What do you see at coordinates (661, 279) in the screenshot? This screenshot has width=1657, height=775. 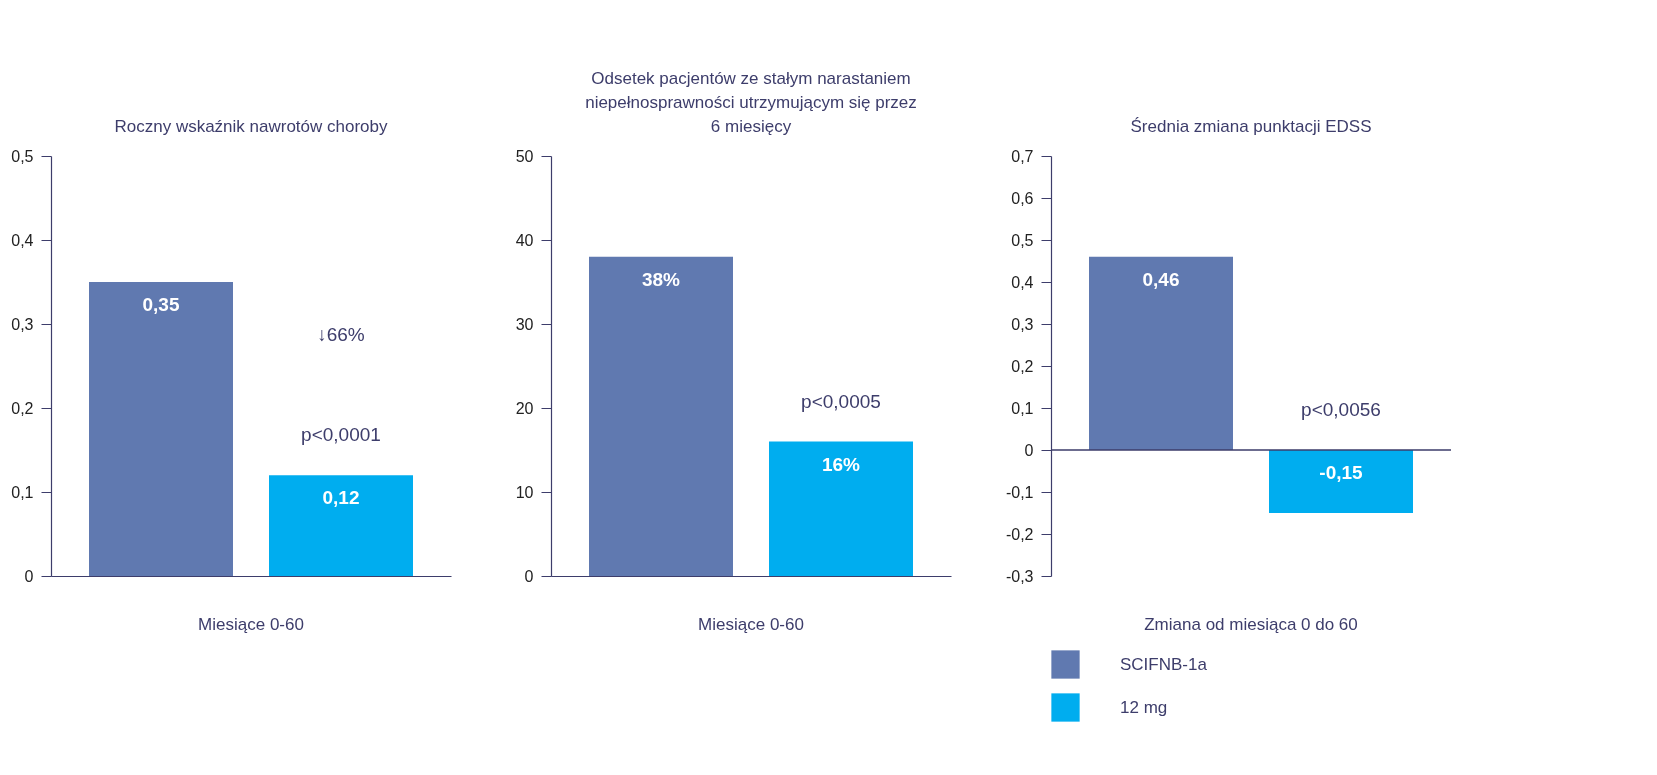 I see `data-label: 38%` at bounding box center [661, 279].